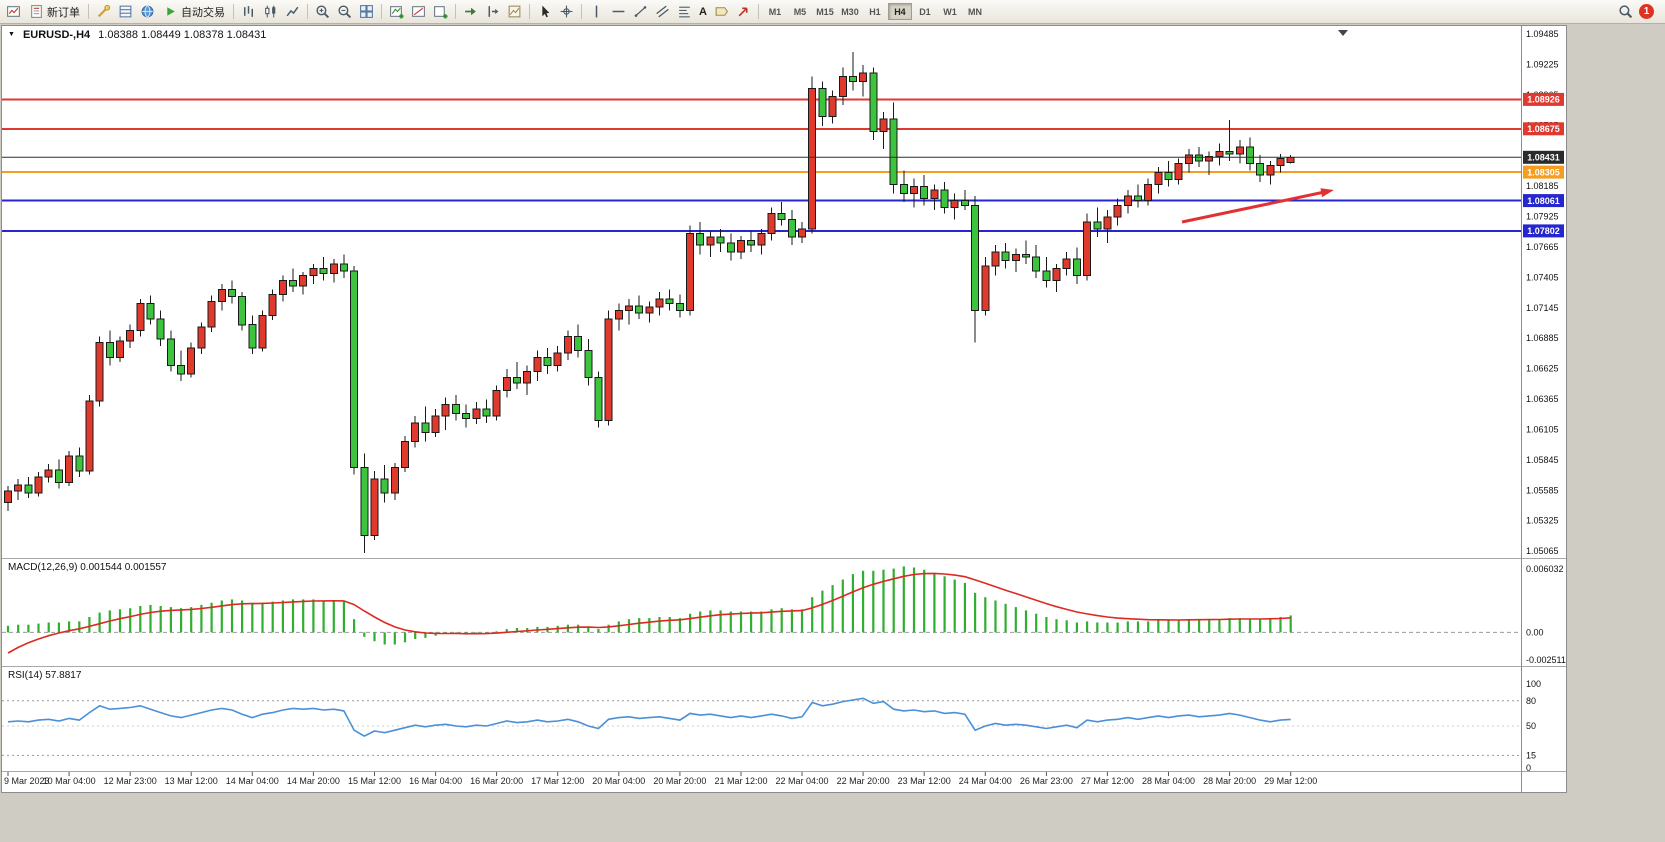 This screenshot has height=842, width=1665. I want to click on auto-trading-button: 自动交易, so click(194, 12).